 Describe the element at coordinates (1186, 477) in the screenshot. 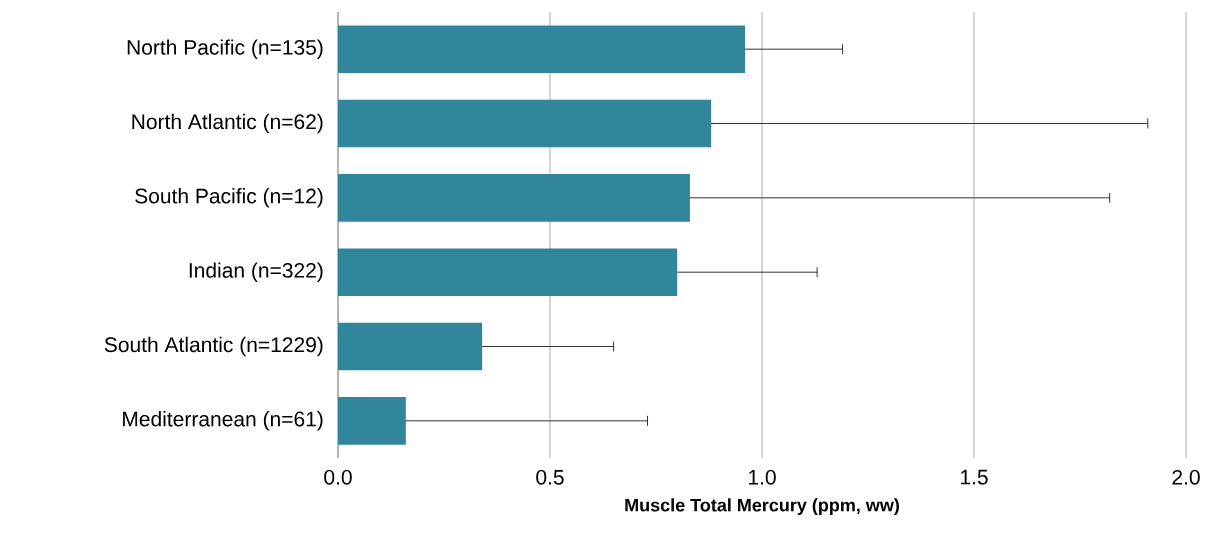

I see `x-tick-label: 2.0` at that location.